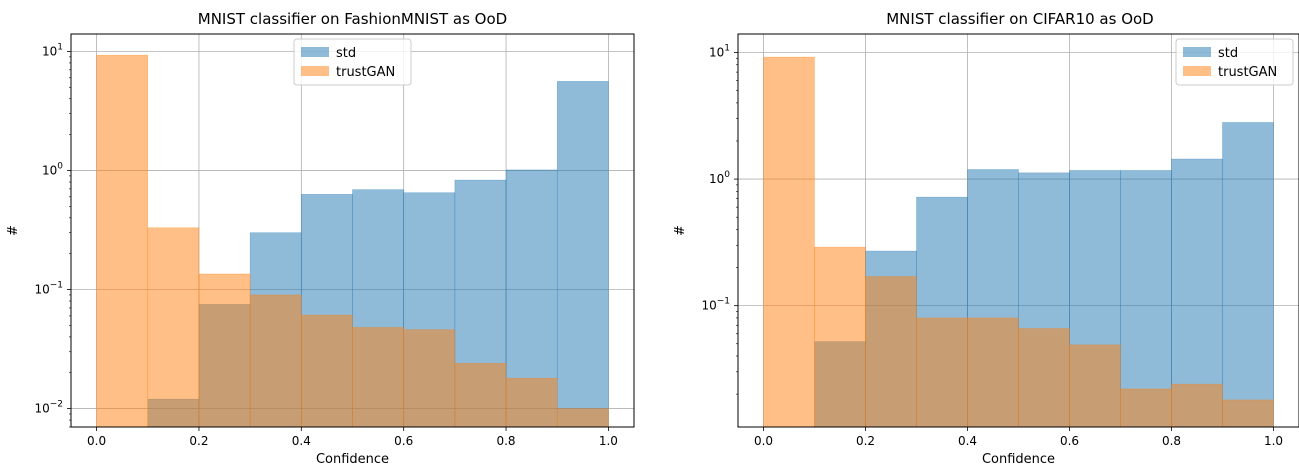 The width and height of the screenshot is (1299, 469). I want to click on chart-title: MNIST classifier on CIFAR10 as OoD, so click(1020, 19).